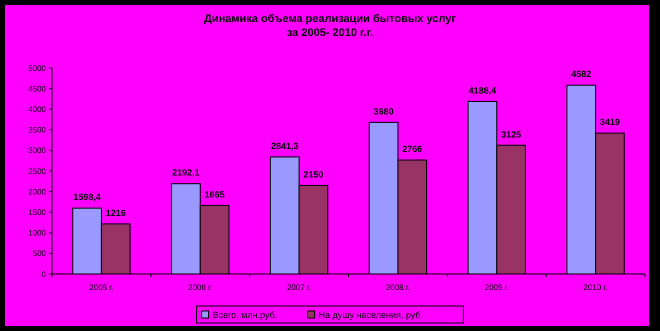 The image size is (660, 331). Describe the element at coordinates (37, 68) in the screenshot. I see `y-tick-label: 5000` at that location.